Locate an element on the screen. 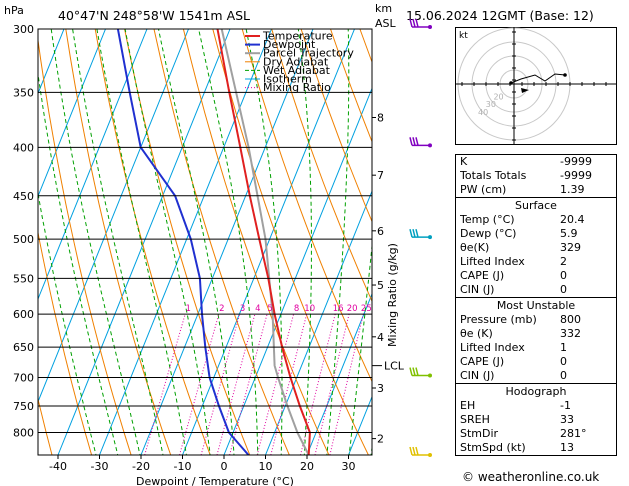 Image resolution: width=629 pixels, height=486 pixels. pressure-tick-label: 750 is located at coordinates (23, 406).